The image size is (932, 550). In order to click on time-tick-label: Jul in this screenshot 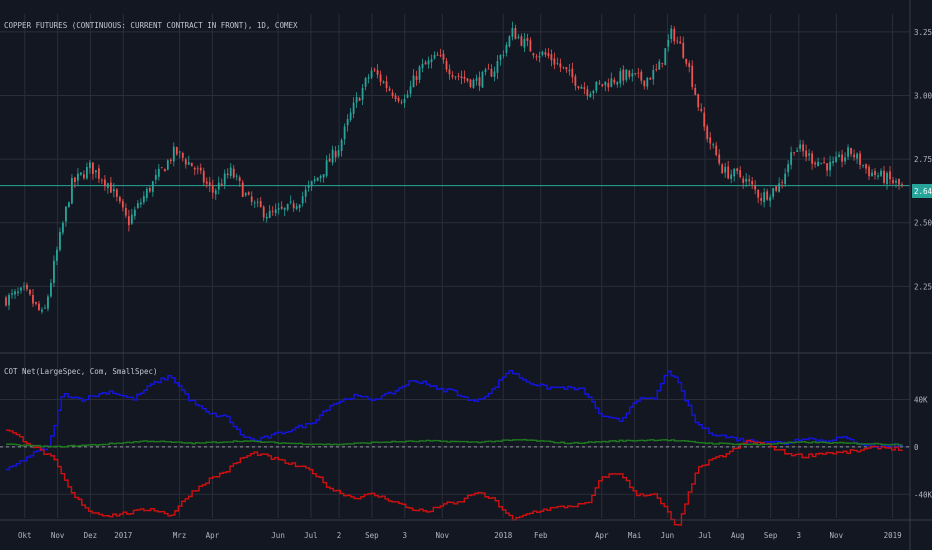, I will do `click(311, 535)`.